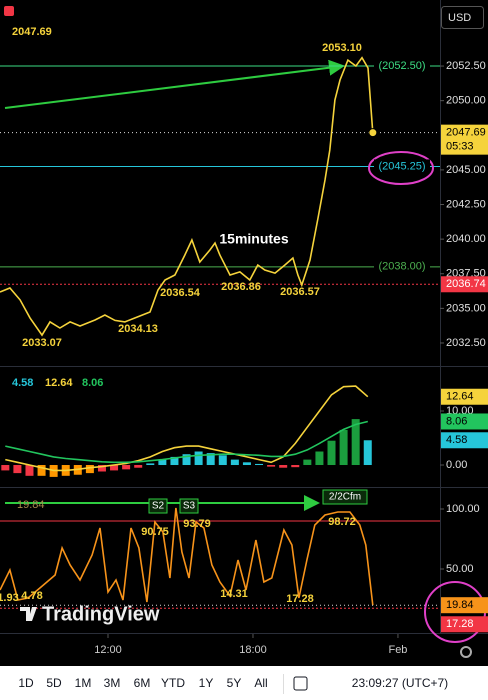 The height and width of the screenshot is (700, 488). Describe the element at coordinates (9, 11) in the screenshot. I see `symbol-icon` at that location.